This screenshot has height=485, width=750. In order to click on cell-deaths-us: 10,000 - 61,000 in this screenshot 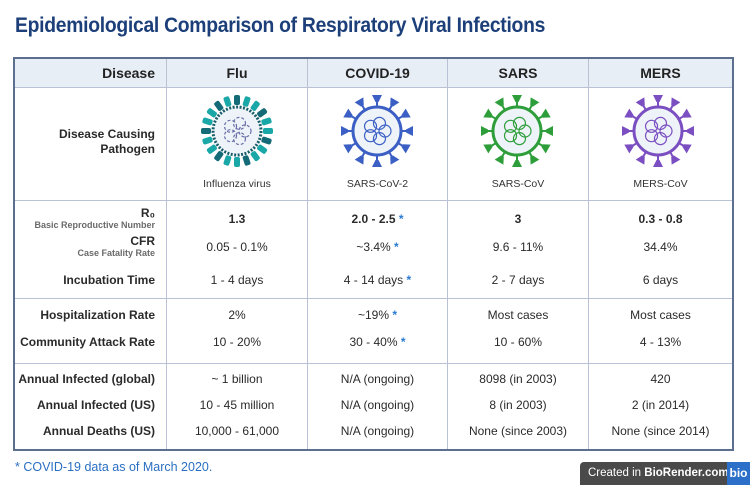, I will do `click(237, 431)`.